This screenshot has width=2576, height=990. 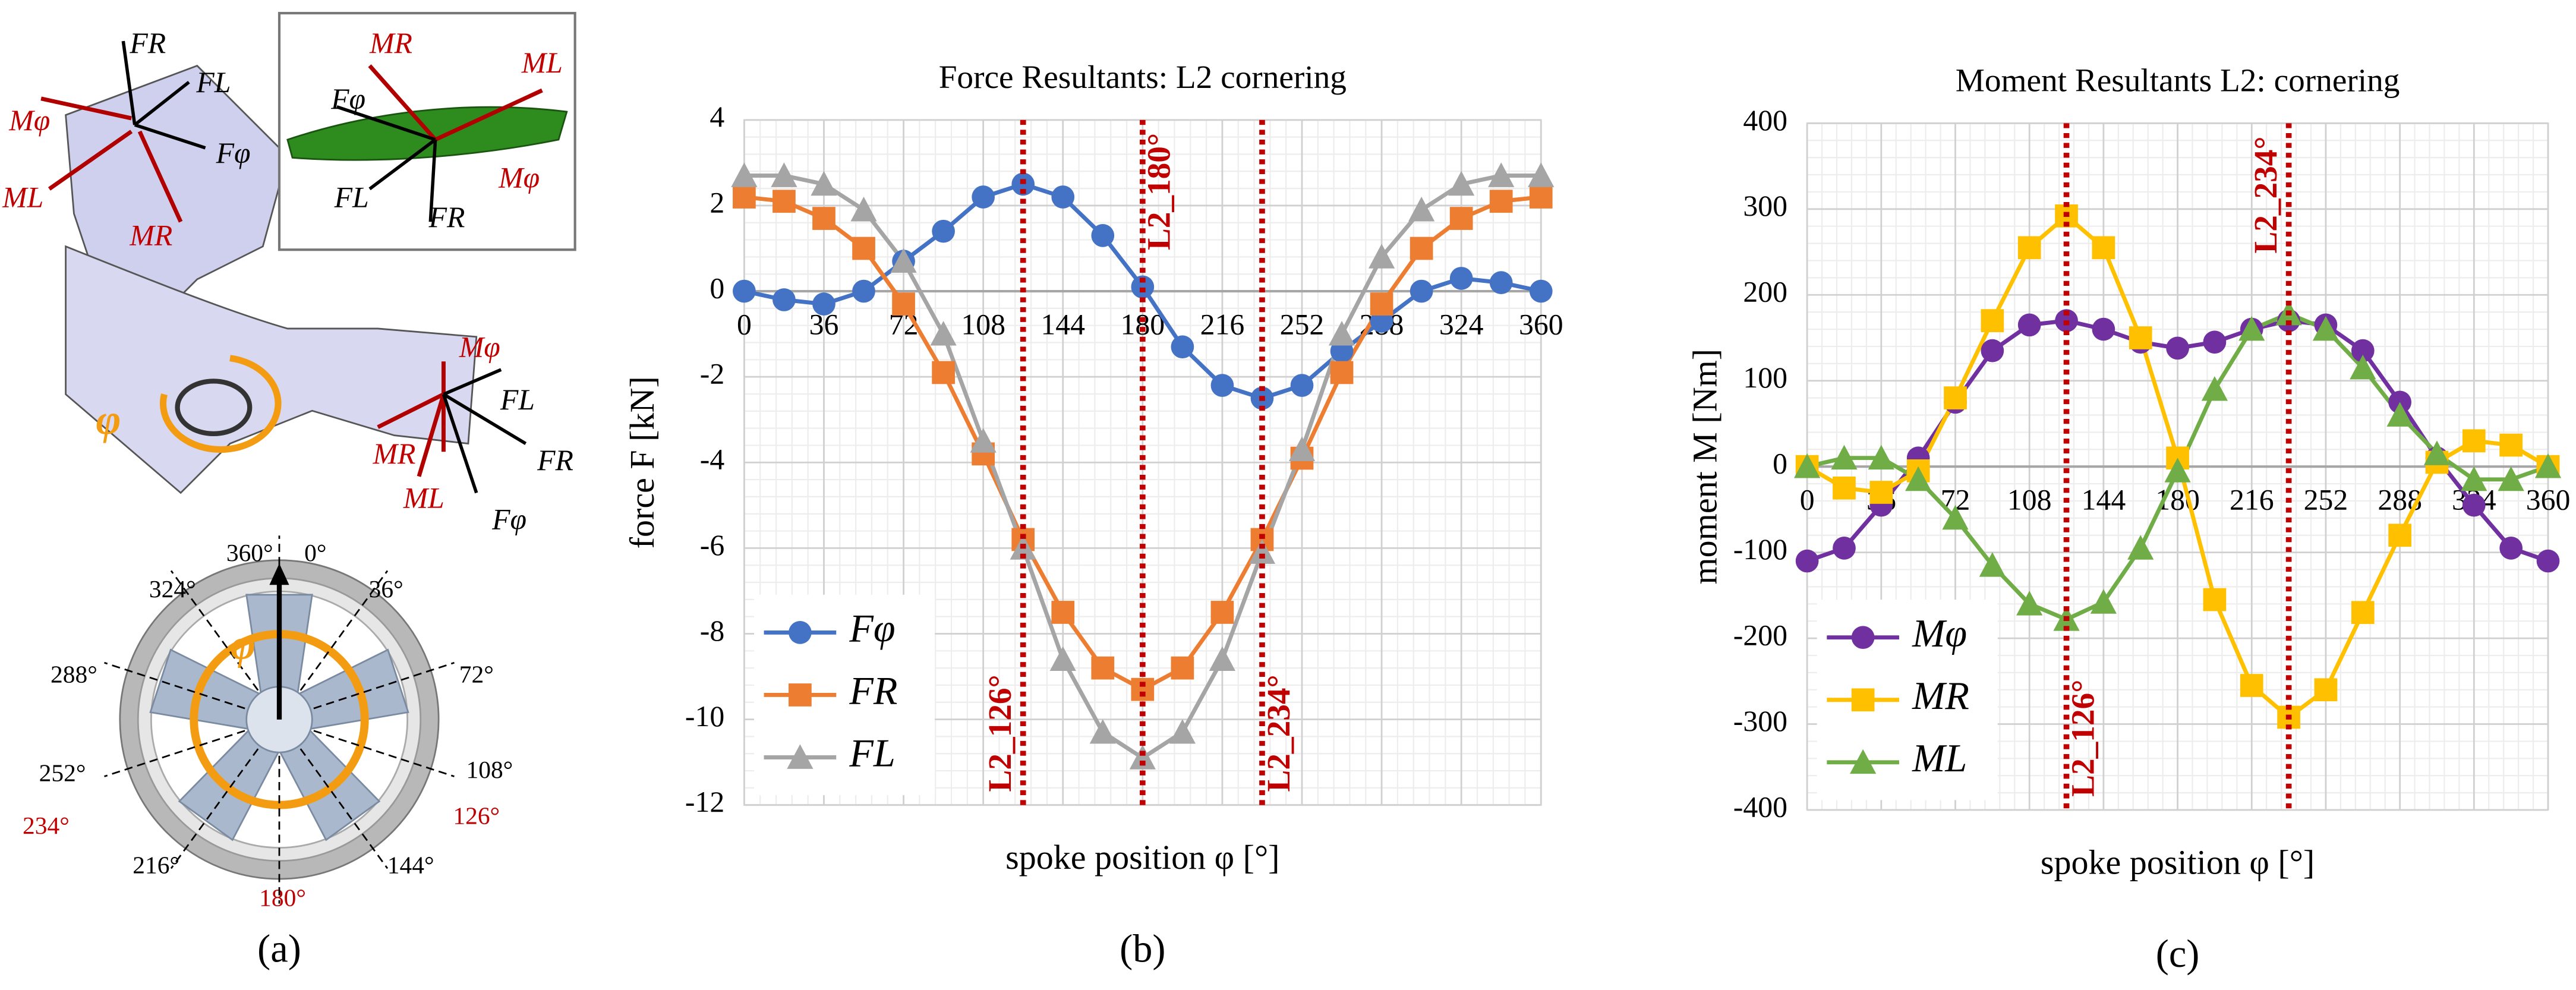 What do you see at coordinates (173, 589) in the screenshot?
I see `angle-label: 324°` at bounding box center [173, 589].